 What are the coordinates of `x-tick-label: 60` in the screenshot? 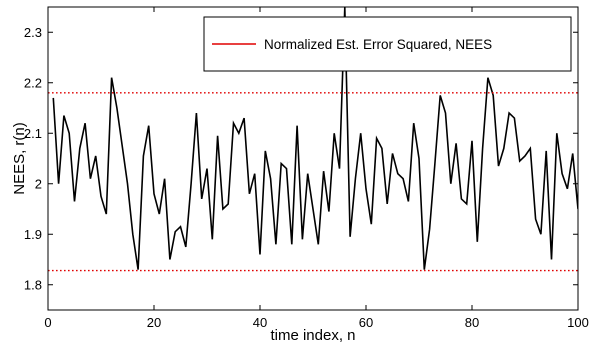 It's located at (366, 322).